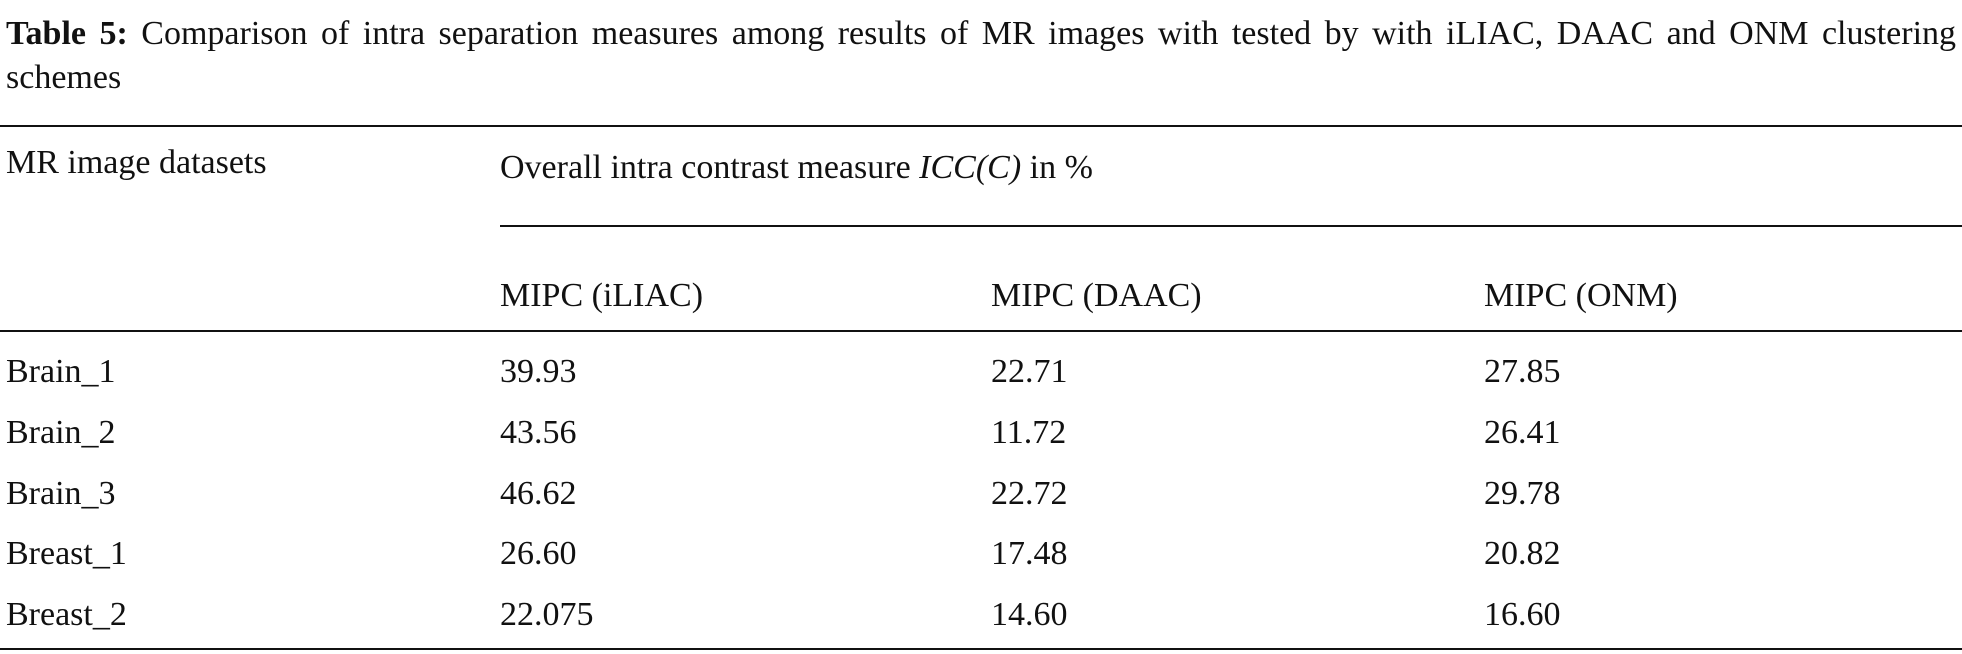  What do you see at coordinates (1231, 226) in the screenshot?
I see `group-rule` at bounding box center [1231, 226].